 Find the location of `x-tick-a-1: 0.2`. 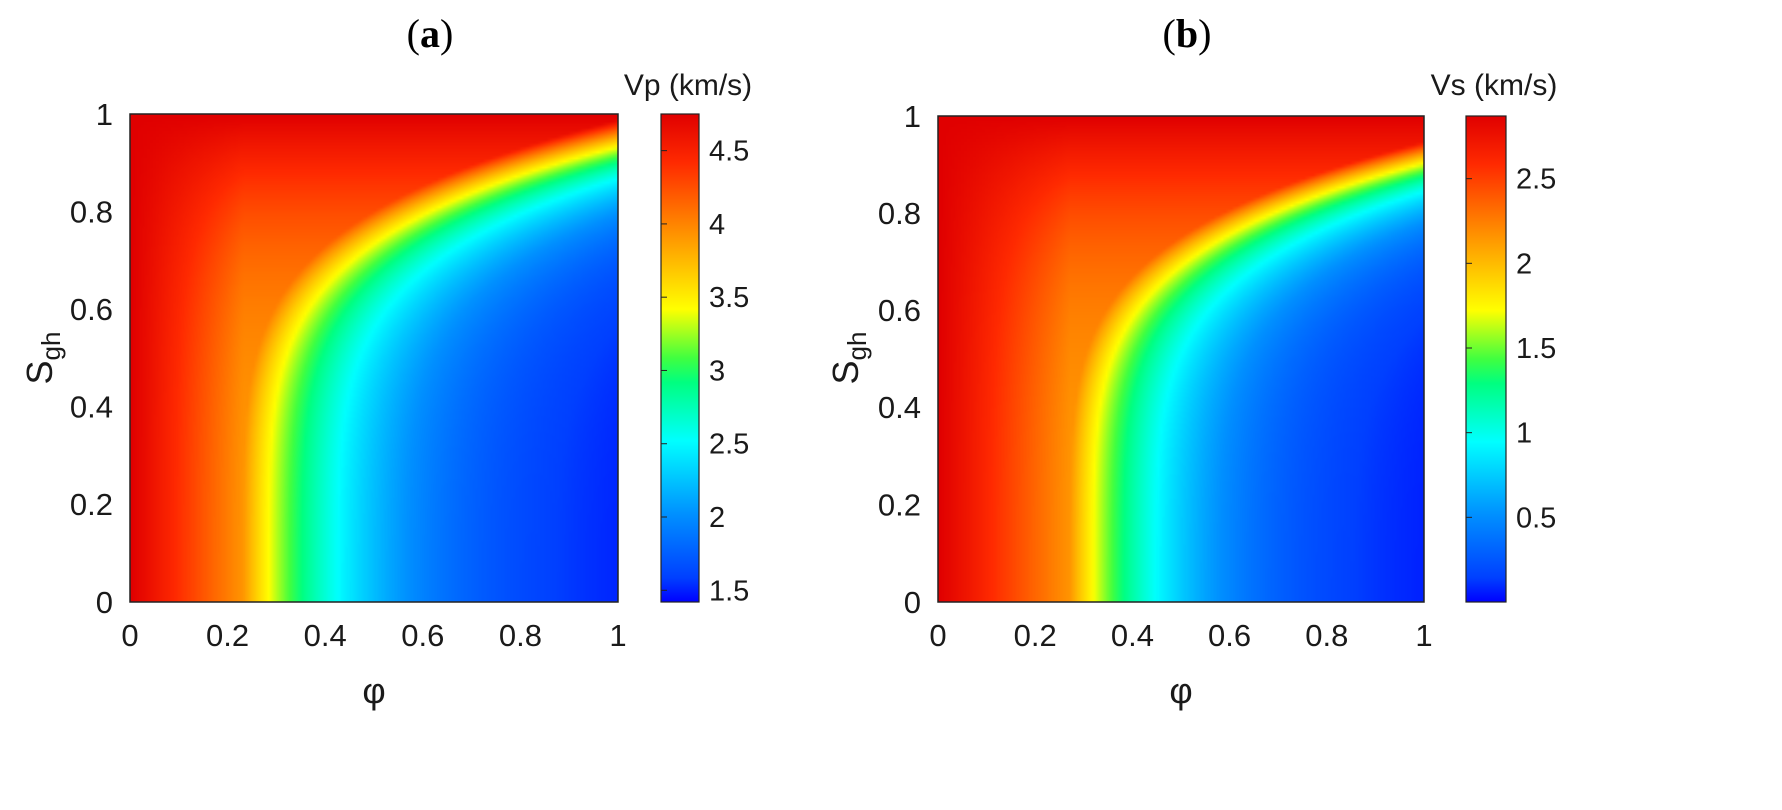

x-tick-a-1: 0.2 is located at coordinates (227, 635).